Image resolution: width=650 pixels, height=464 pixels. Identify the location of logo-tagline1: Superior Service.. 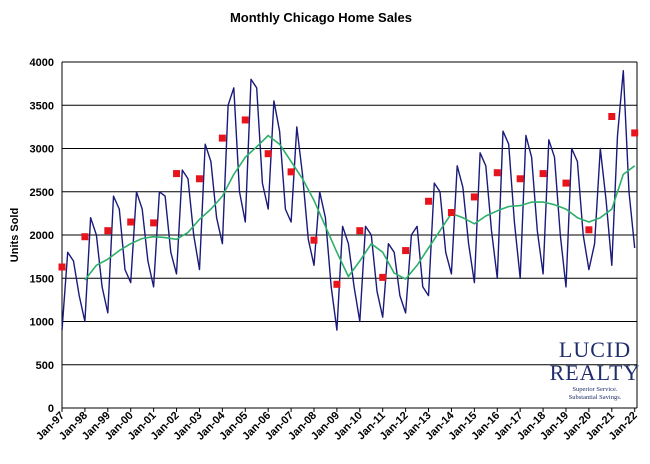
(595, 389).